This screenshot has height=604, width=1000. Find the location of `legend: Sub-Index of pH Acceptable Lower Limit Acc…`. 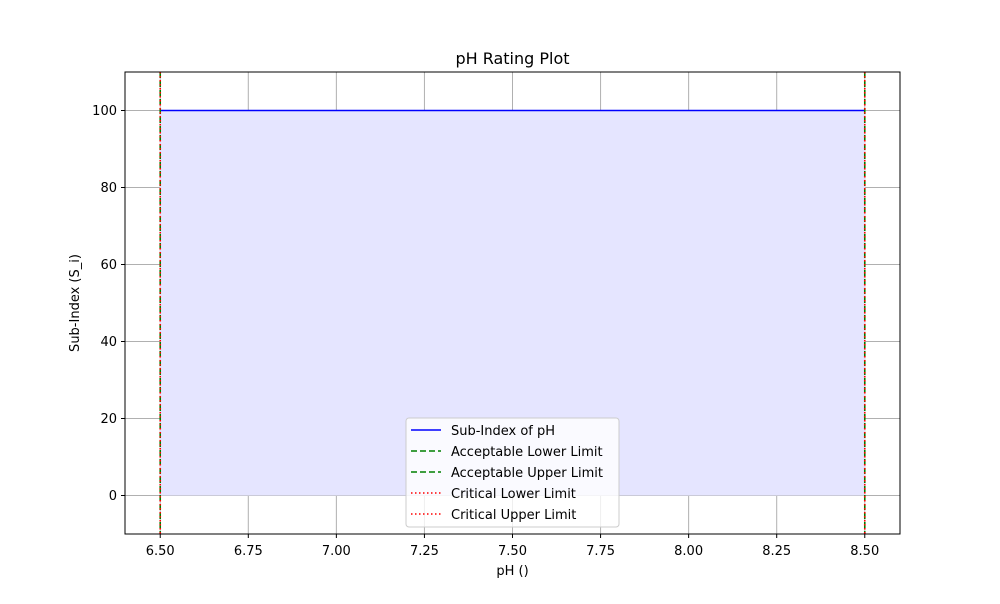

legend: Sub-Index of pH Acceptable Lower Limit Acc… is located at coordinates (512, 472).